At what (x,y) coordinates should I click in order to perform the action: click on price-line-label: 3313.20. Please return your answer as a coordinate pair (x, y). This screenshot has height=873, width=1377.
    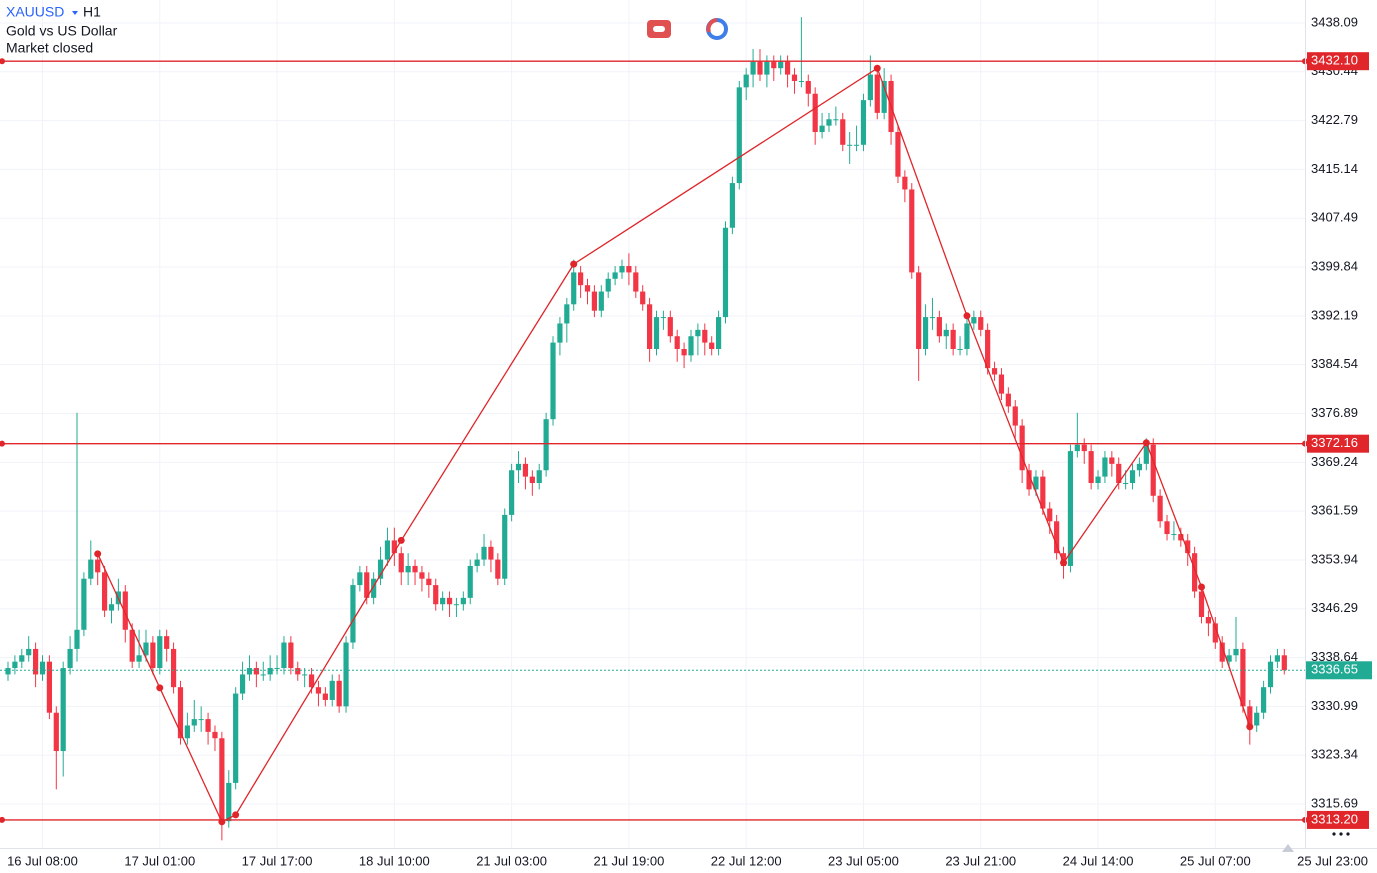
    Looking at the image, I should click on (1334, 818).